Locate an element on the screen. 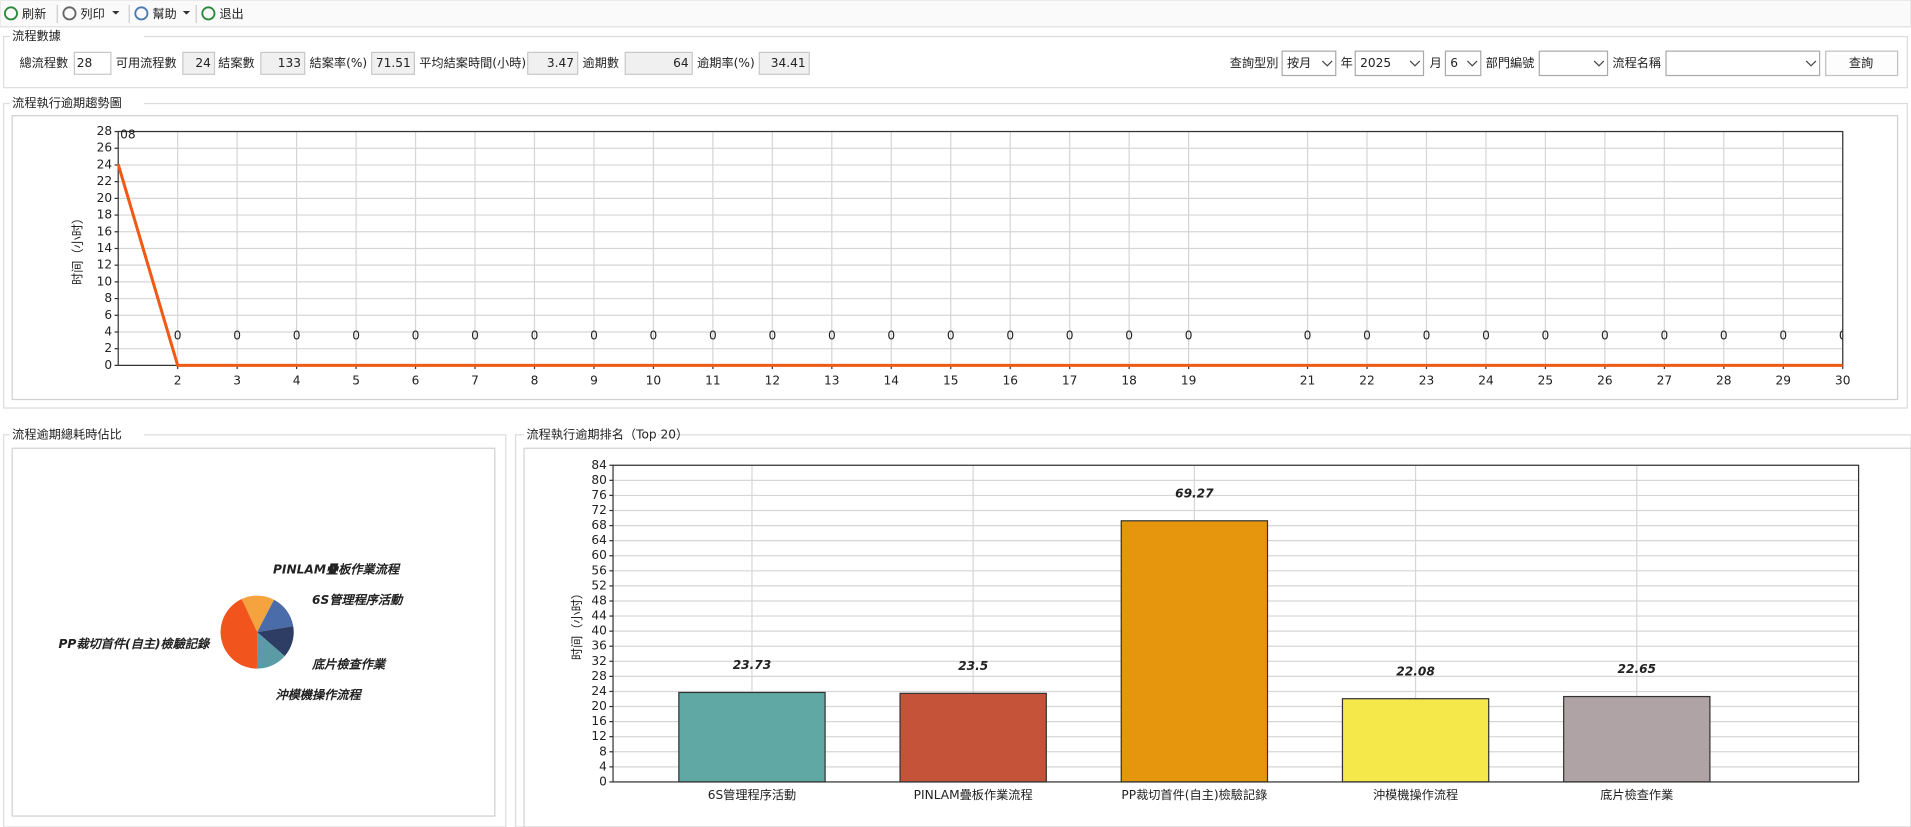 The width and height of the screenshot is (1911, 827). y-tick-label: 22 is located at coordinates (105, 181).